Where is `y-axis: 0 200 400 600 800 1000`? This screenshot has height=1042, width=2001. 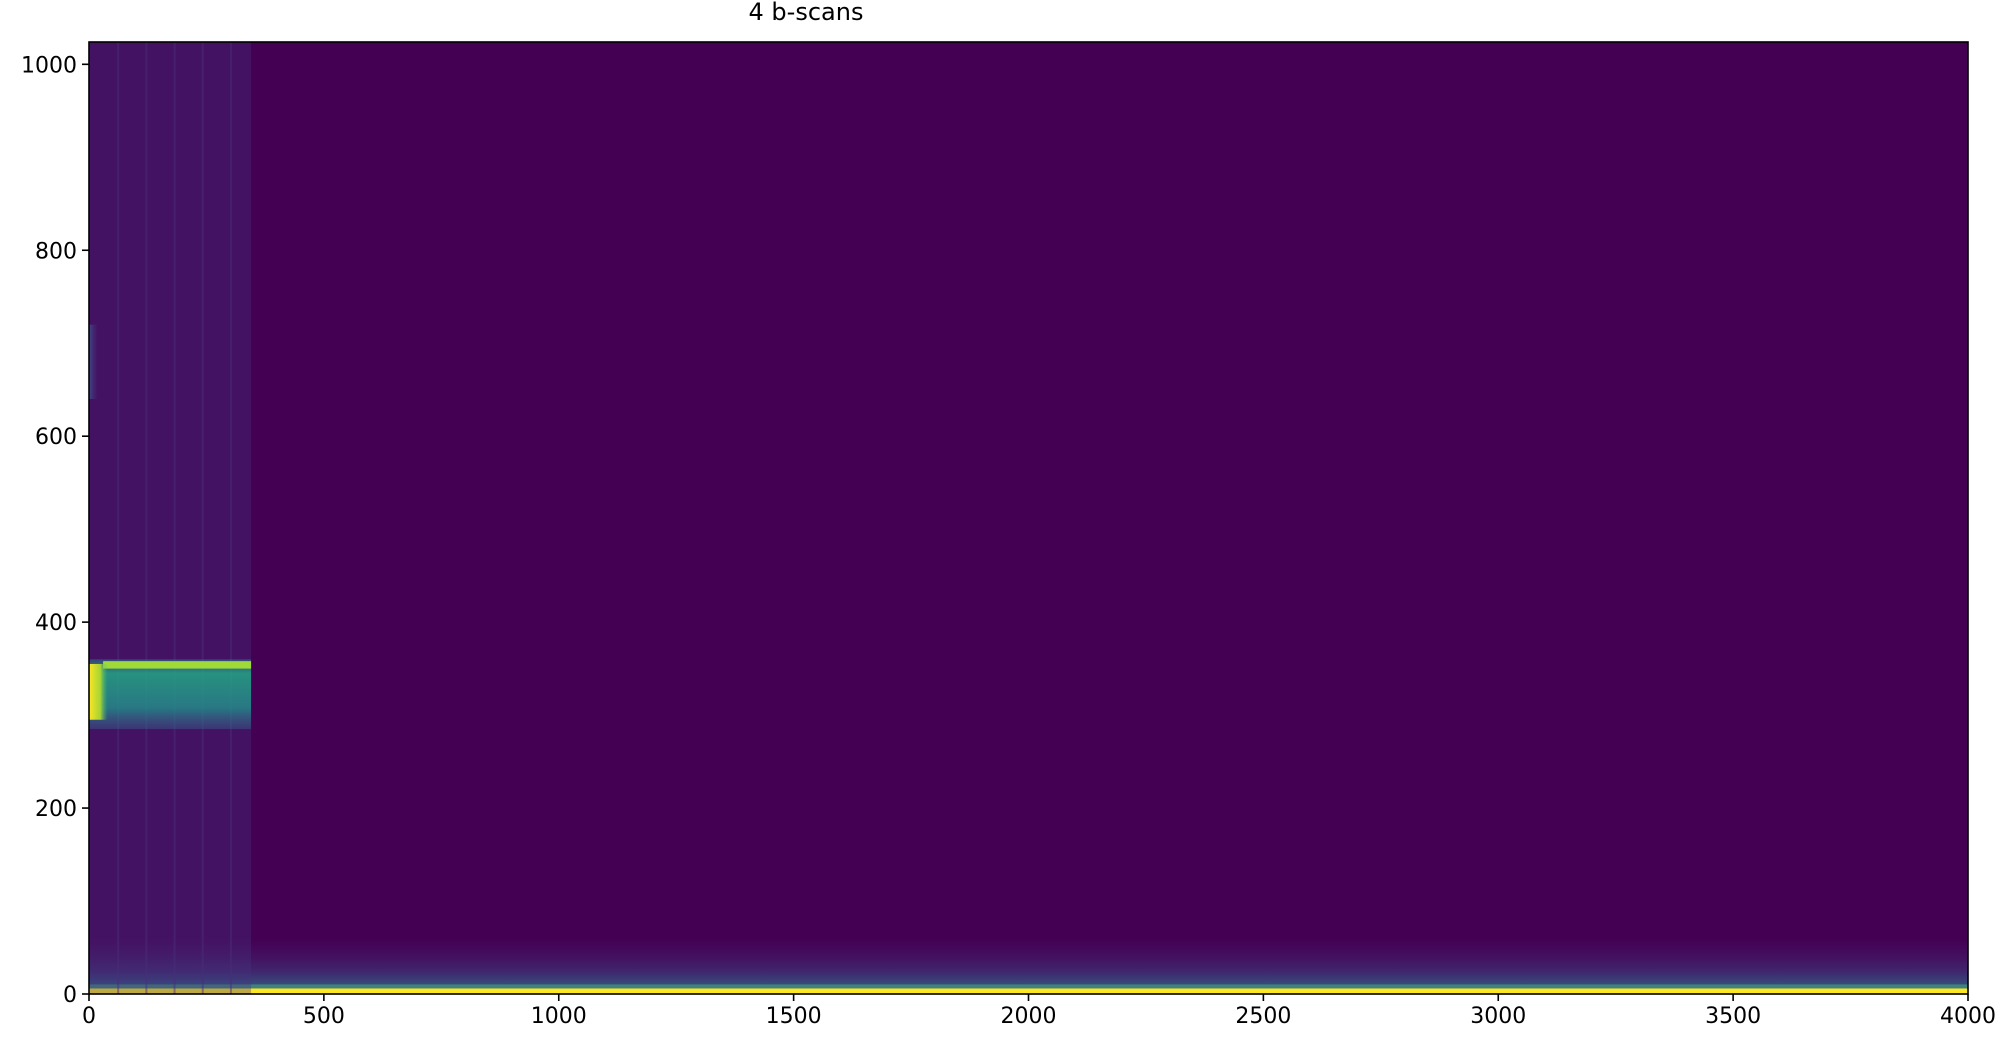
y-axis: 0 200 400 600 800 1000 is located at coordinates (55, 530).